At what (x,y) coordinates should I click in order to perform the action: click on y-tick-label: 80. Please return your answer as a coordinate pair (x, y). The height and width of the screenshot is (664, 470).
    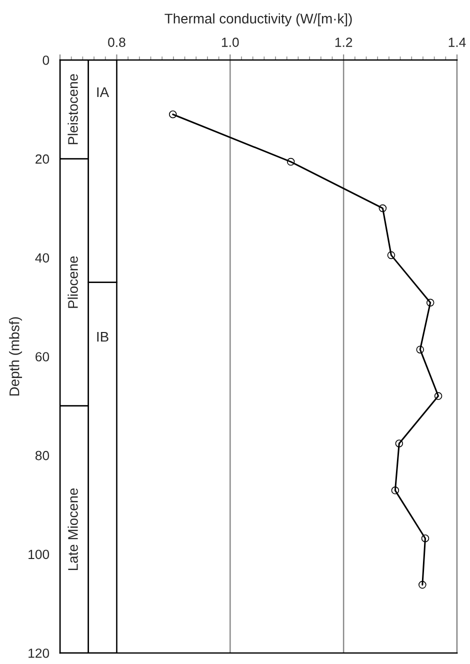
    Looking at the image, I should click on (42, 455).